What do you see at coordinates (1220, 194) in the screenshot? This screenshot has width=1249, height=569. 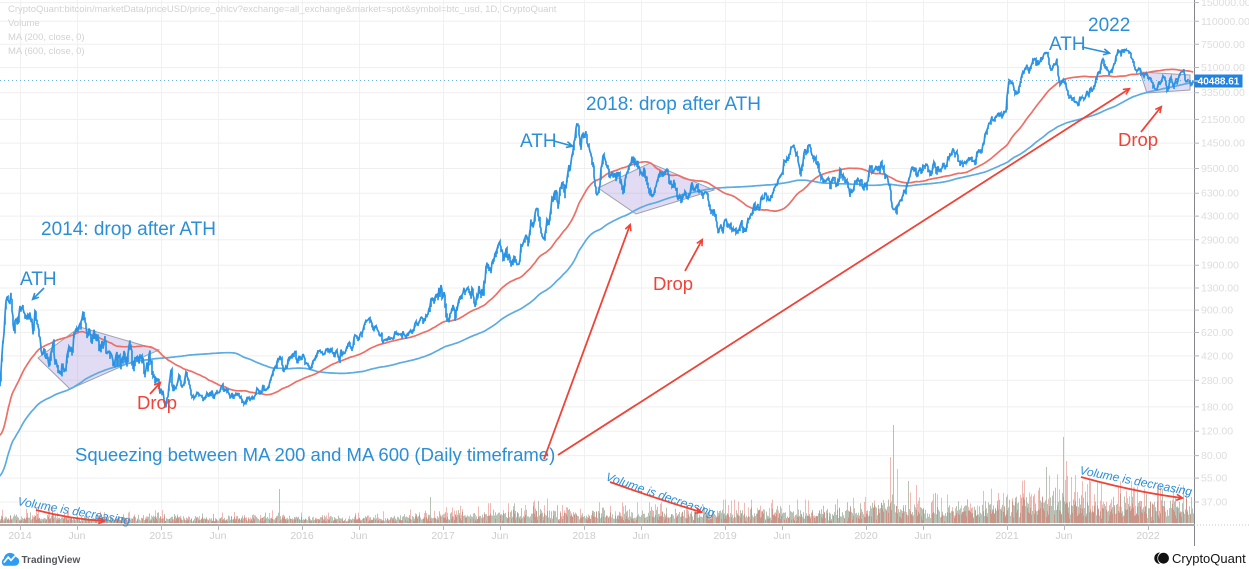 I see `svg-text: 6300.00` at bounding box center [1220, 194].